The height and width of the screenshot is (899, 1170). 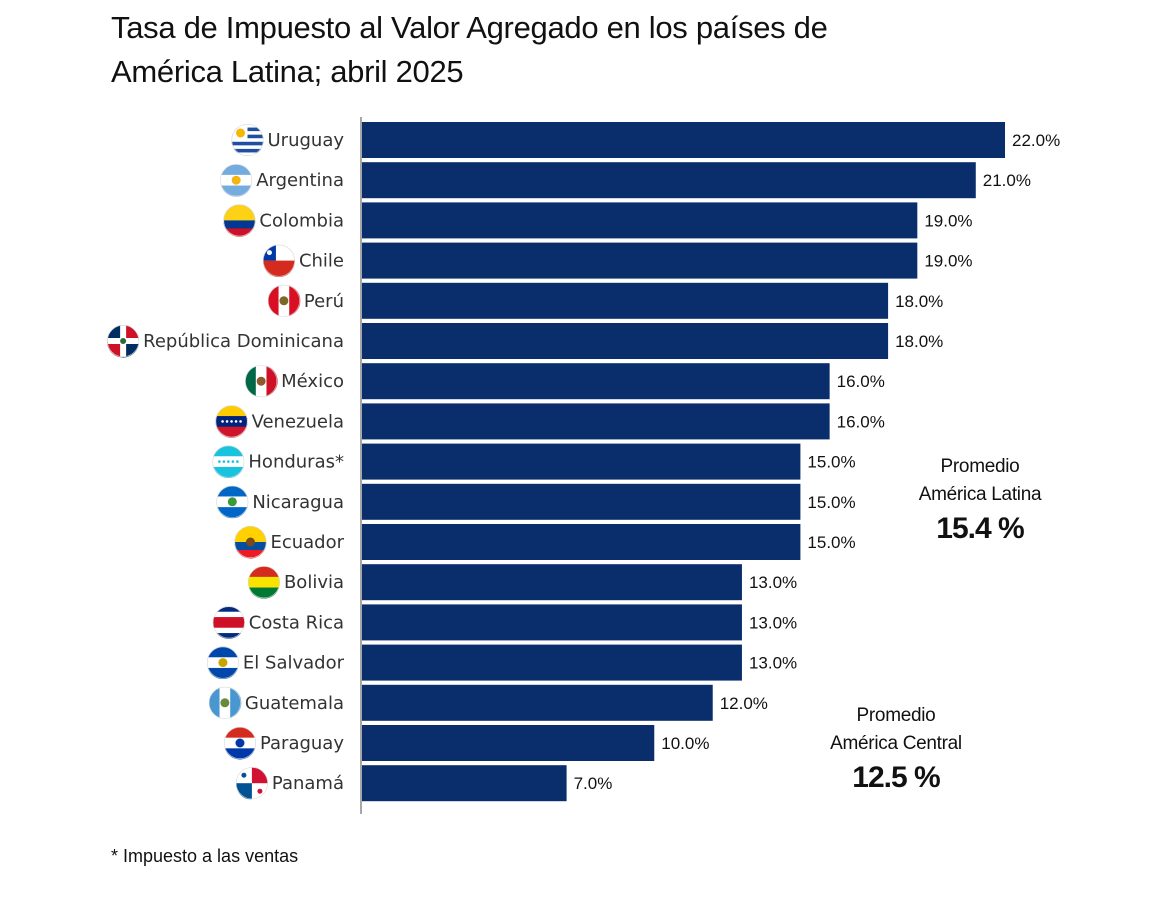 I want to click on average-central-america: Promedio América Central 12.5 %, so click(x=896, y=750).